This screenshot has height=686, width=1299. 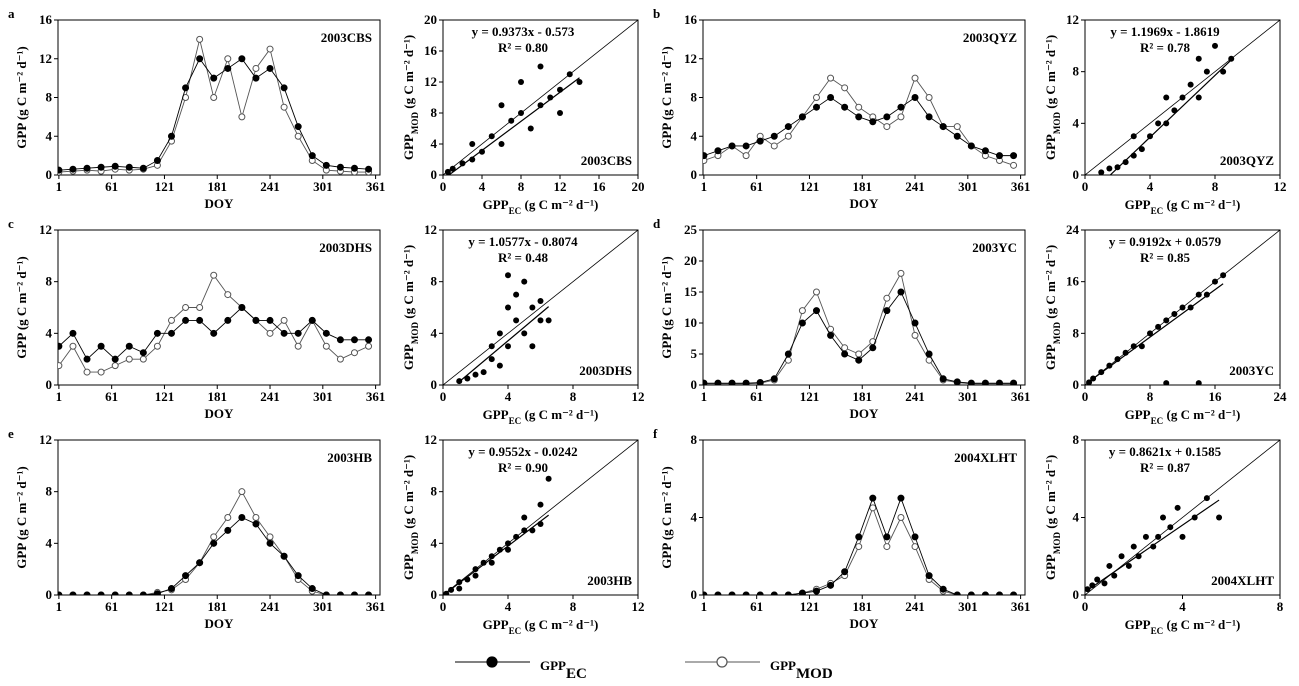 What do you see at coordinates (1170, 117) in the screenshot?
I see `fit-line` at bounding box center [1170, 117].